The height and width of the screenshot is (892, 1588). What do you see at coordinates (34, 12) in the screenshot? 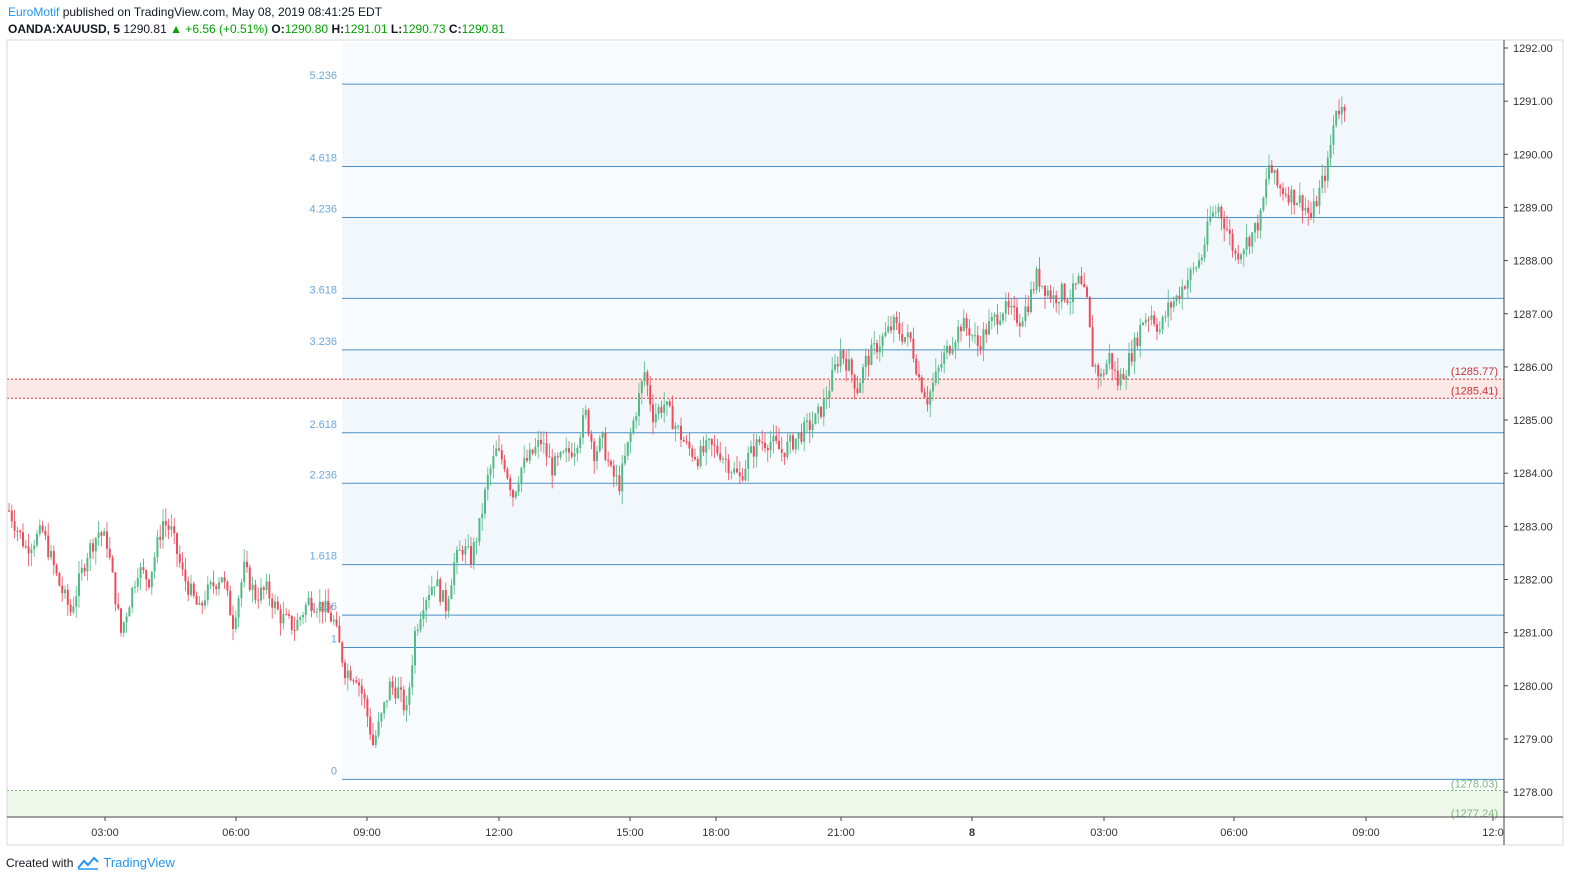
I see `author-link: EuroMotif` at bounding box center [34, 12].